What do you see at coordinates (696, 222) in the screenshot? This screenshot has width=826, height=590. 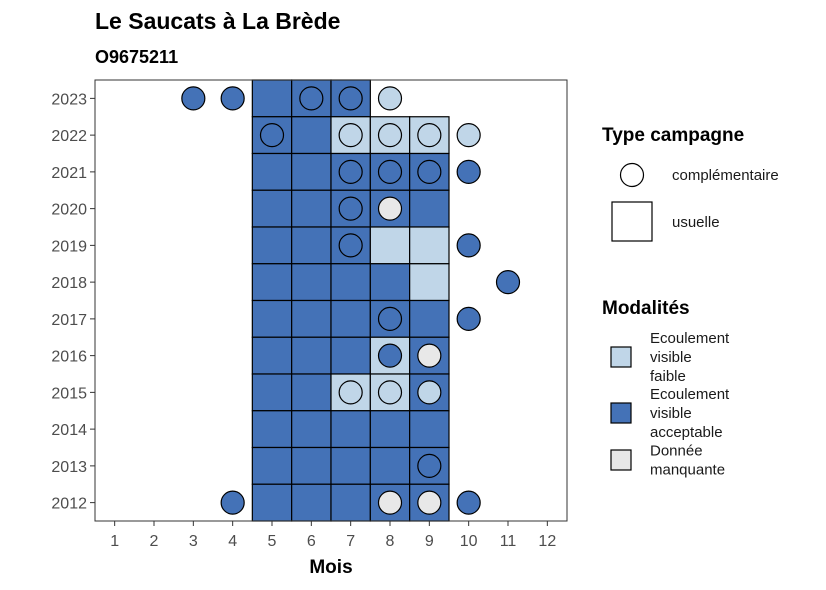 I see `legend-label-usuelle: usuelle` at bounding box center [696, 222].